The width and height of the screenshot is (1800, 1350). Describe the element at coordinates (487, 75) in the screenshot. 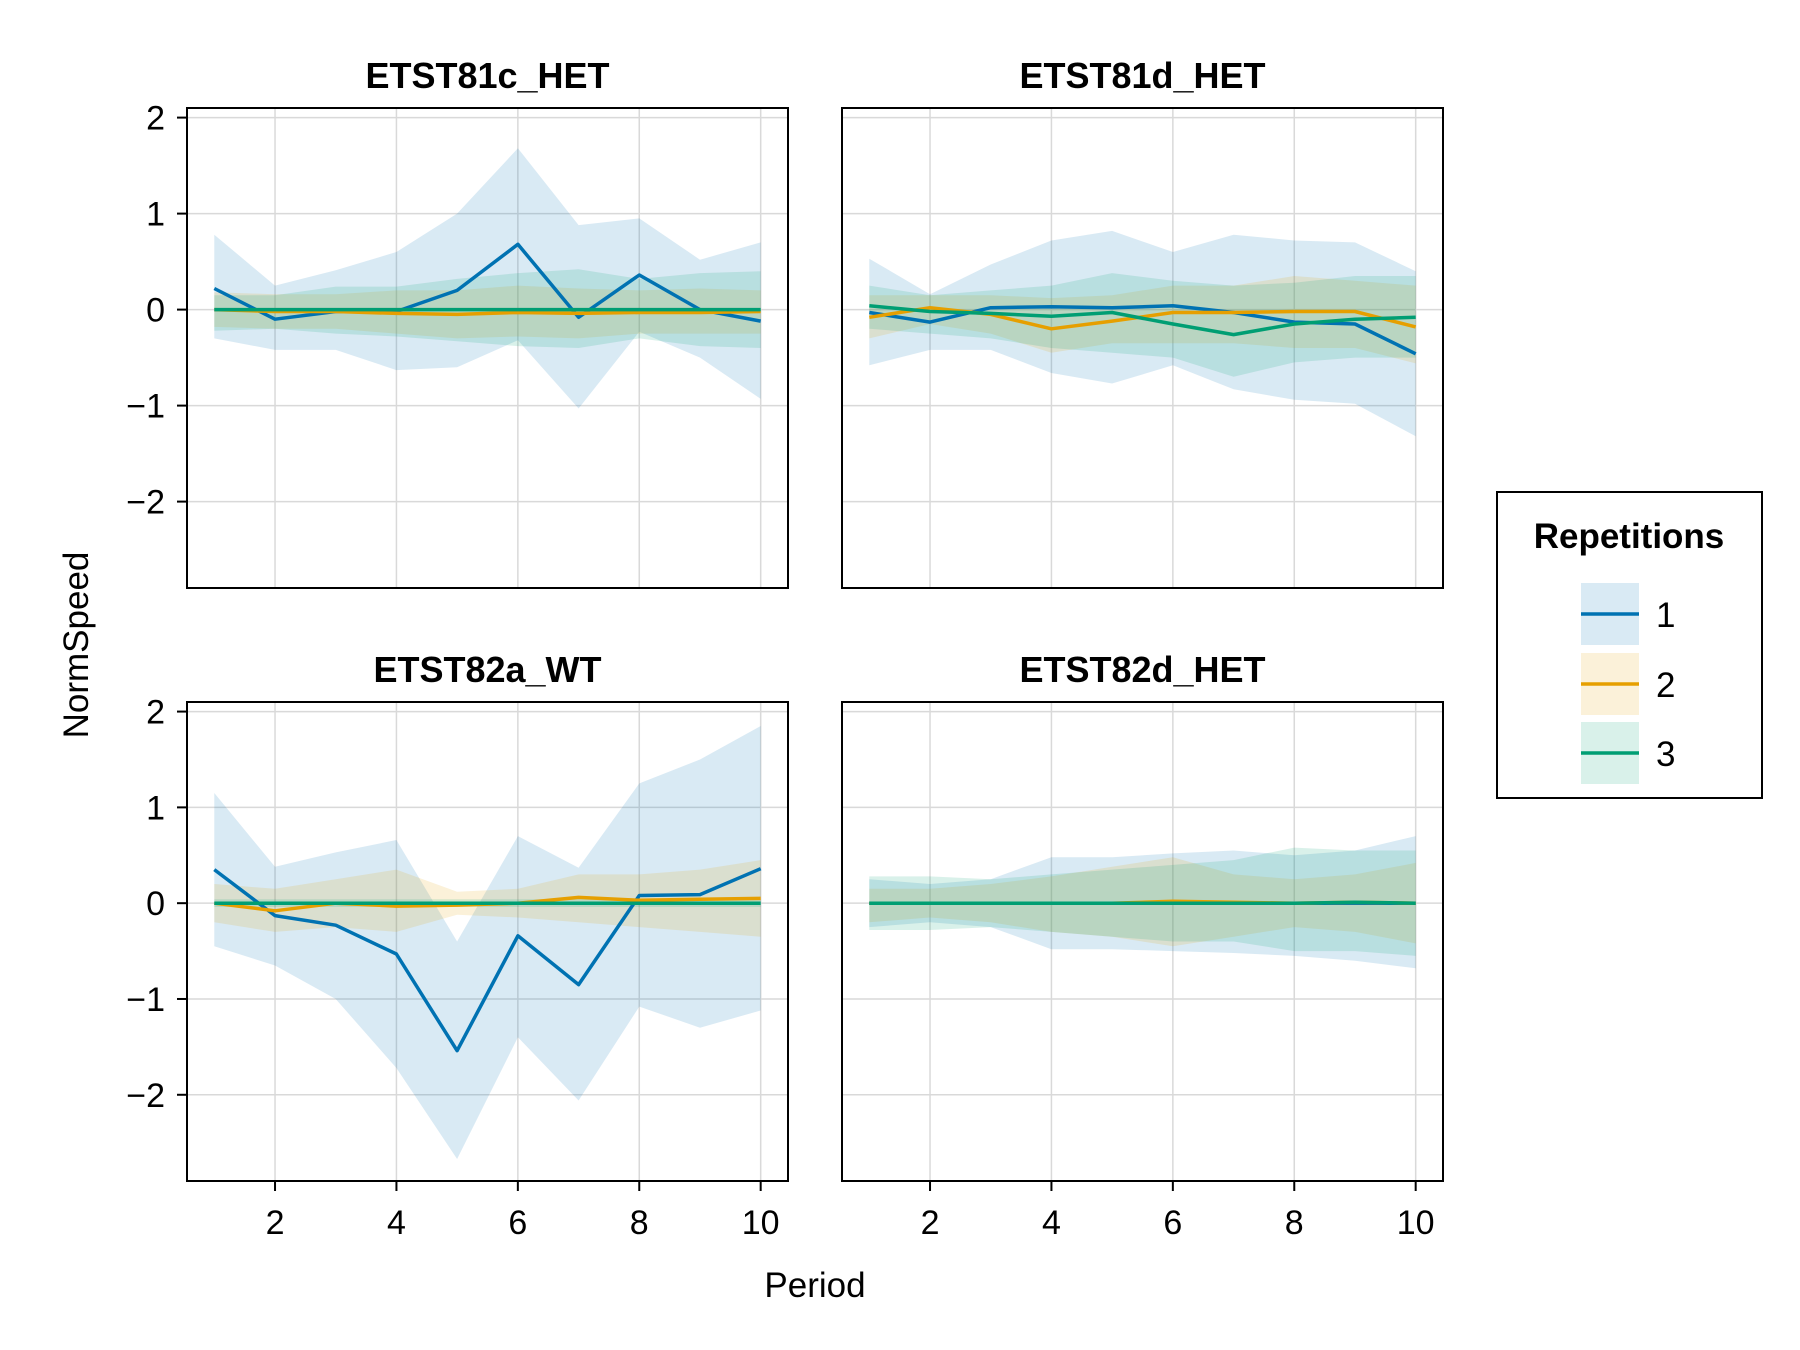

I see `panel-title: ETST81c_HET` at that location.